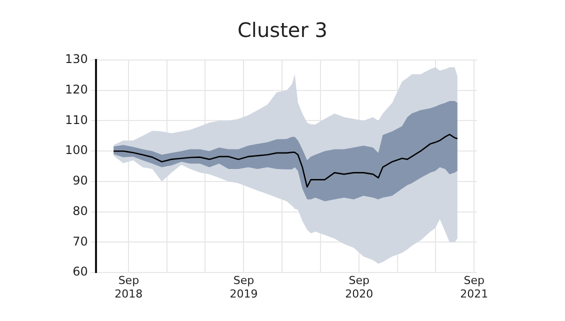 The height and width of the screenshot is (321, 565). I want to click on x-tick-label: Sep 2020, so click(359, 287).